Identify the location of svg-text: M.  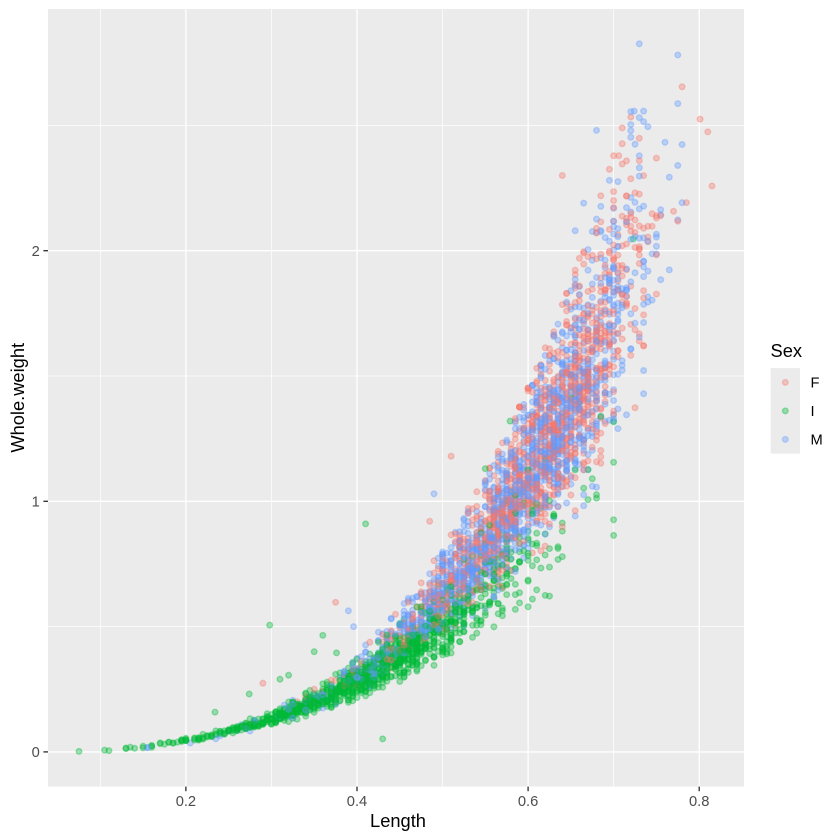
(817, 441).